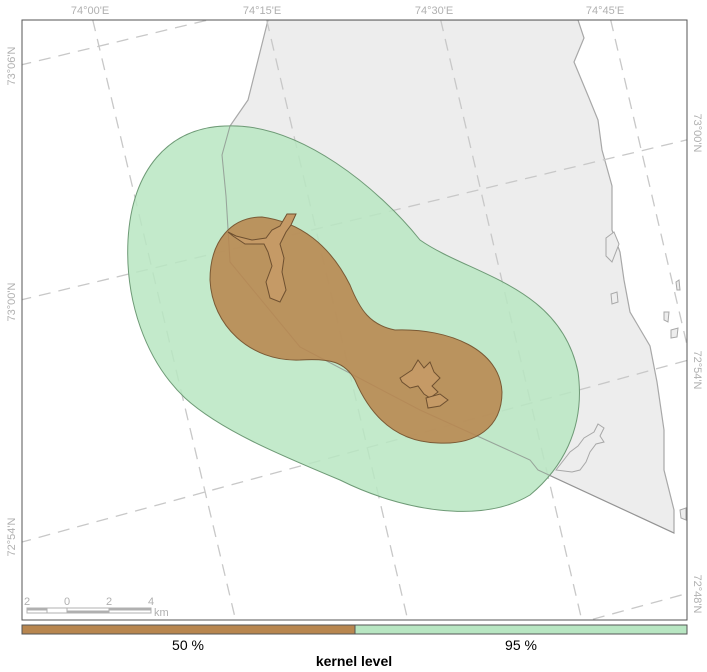  I want to click on legend-title: kernel level, so click(354, 661).